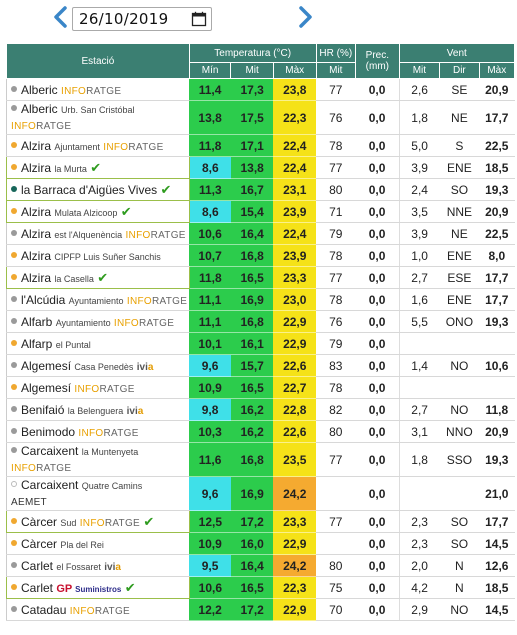  I want to click on temp-max-cell: 22,8, so click(295, 409).